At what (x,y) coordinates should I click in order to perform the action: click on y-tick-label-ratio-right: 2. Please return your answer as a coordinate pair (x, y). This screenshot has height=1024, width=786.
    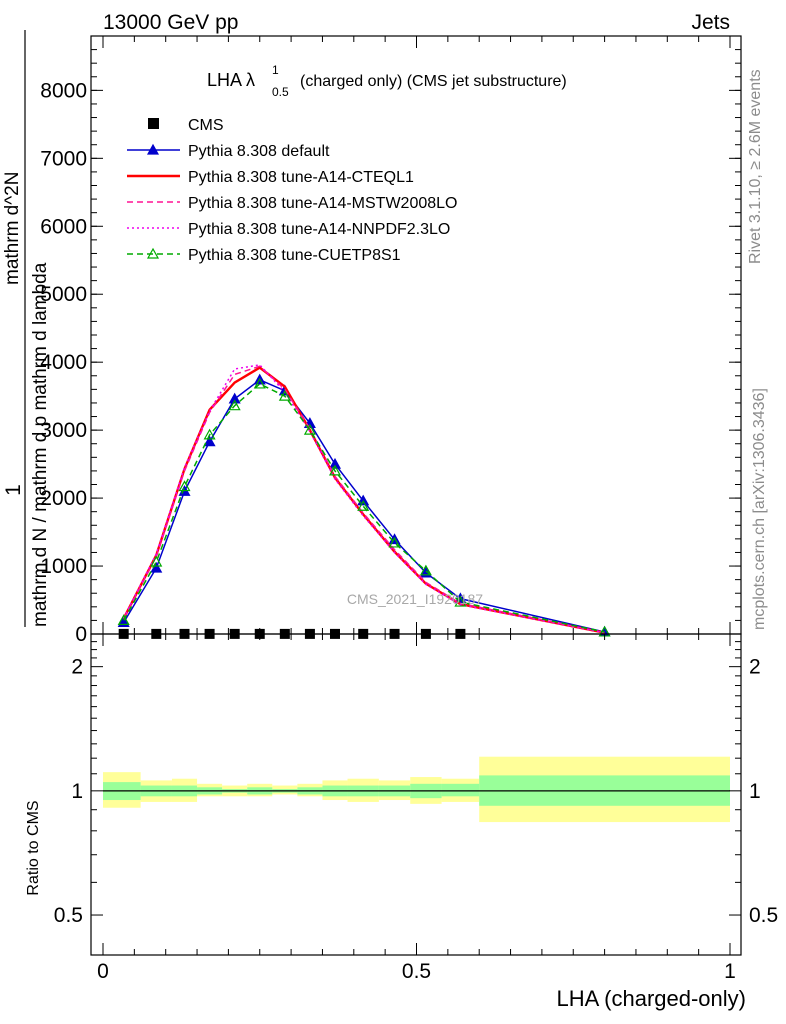
    Looking at the image, I should click on (755, 667).